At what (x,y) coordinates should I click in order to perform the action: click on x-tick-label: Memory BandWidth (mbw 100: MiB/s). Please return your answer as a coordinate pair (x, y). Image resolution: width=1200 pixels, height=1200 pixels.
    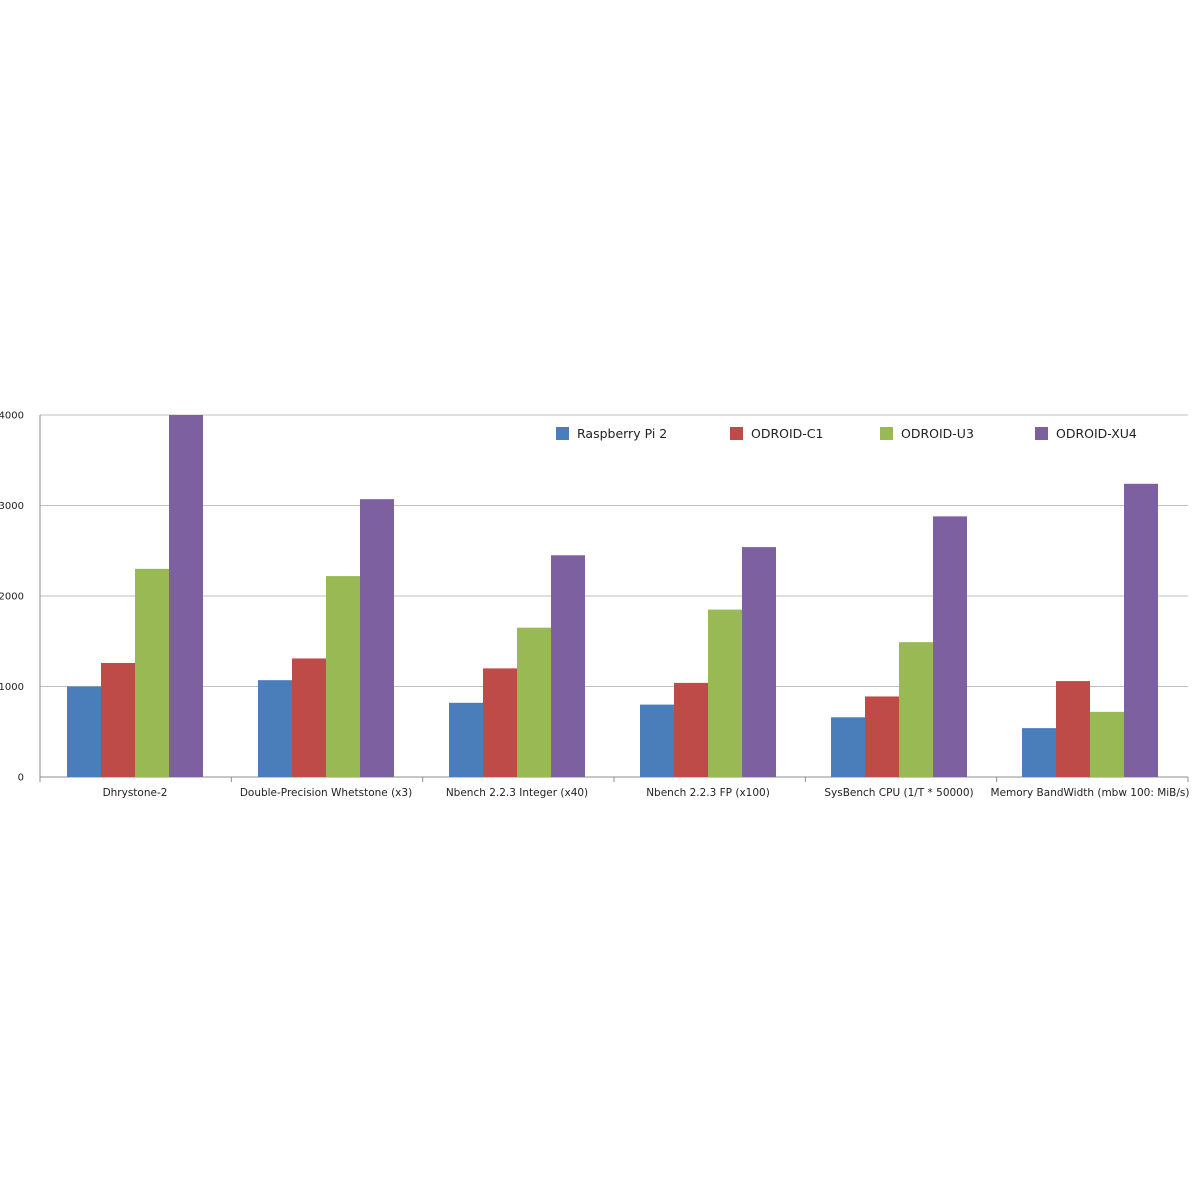
    Looking at the image, I should click on (1090, 793).